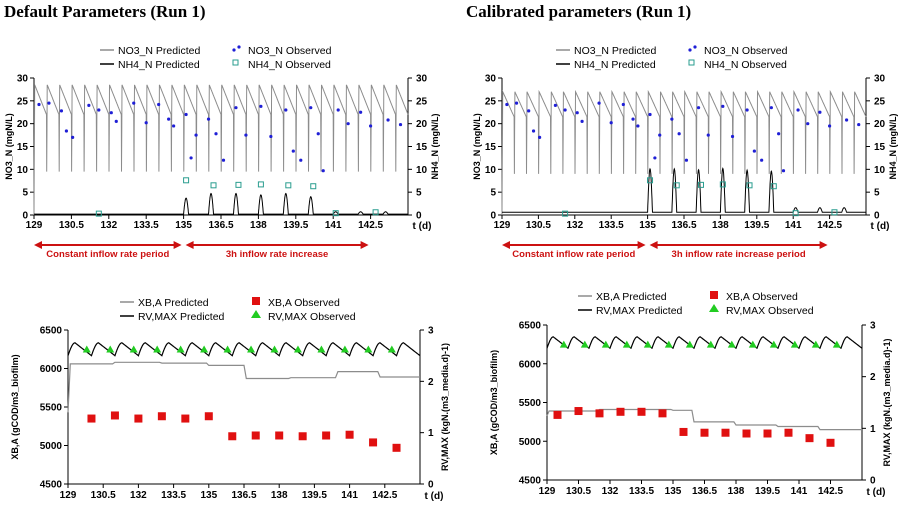 This screenshot has width=912, height=515. I want to click on y-tick-label: 6500, so click(530, 326).